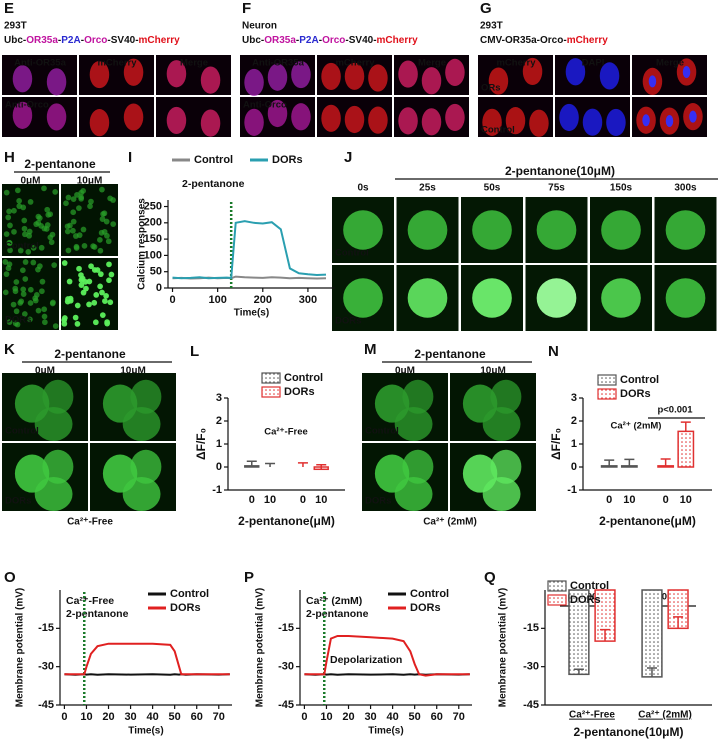 This screenshot has width=720, height=741. What do you see at coordinates (15, 26) in the screenshot?
I see `cell-type: 293T` at bounding box center [15, 26].